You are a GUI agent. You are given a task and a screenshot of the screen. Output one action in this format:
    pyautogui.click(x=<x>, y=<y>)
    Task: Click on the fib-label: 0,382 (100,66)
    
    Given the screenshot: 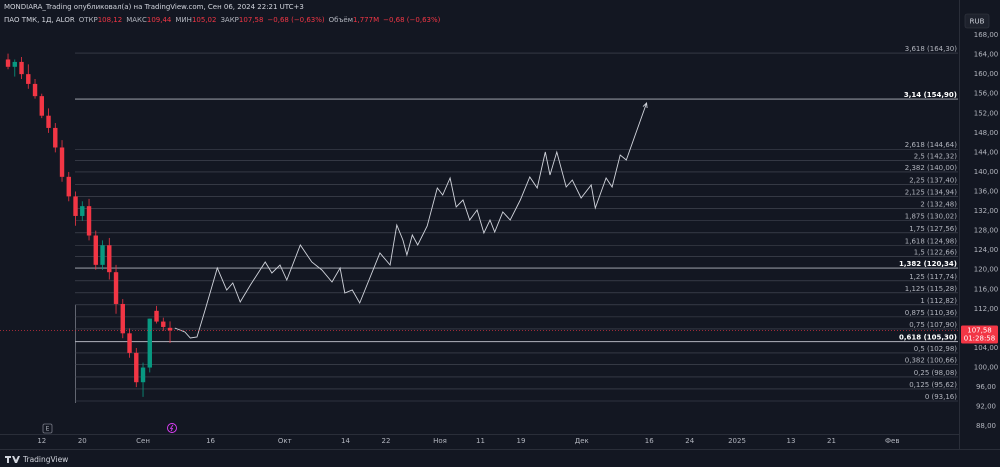 What is the action you would take?
    pyautogui.click(x=931, y=360)
    